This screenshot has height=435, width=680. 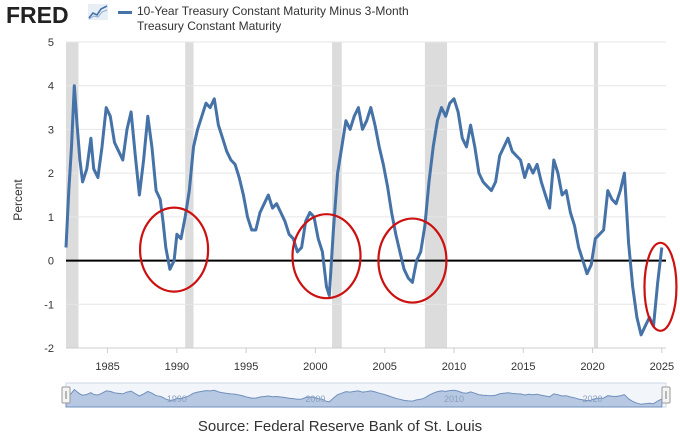 I want to click on range-navigator: 1990 2000 2010 2020, so click(x=366, y=395).